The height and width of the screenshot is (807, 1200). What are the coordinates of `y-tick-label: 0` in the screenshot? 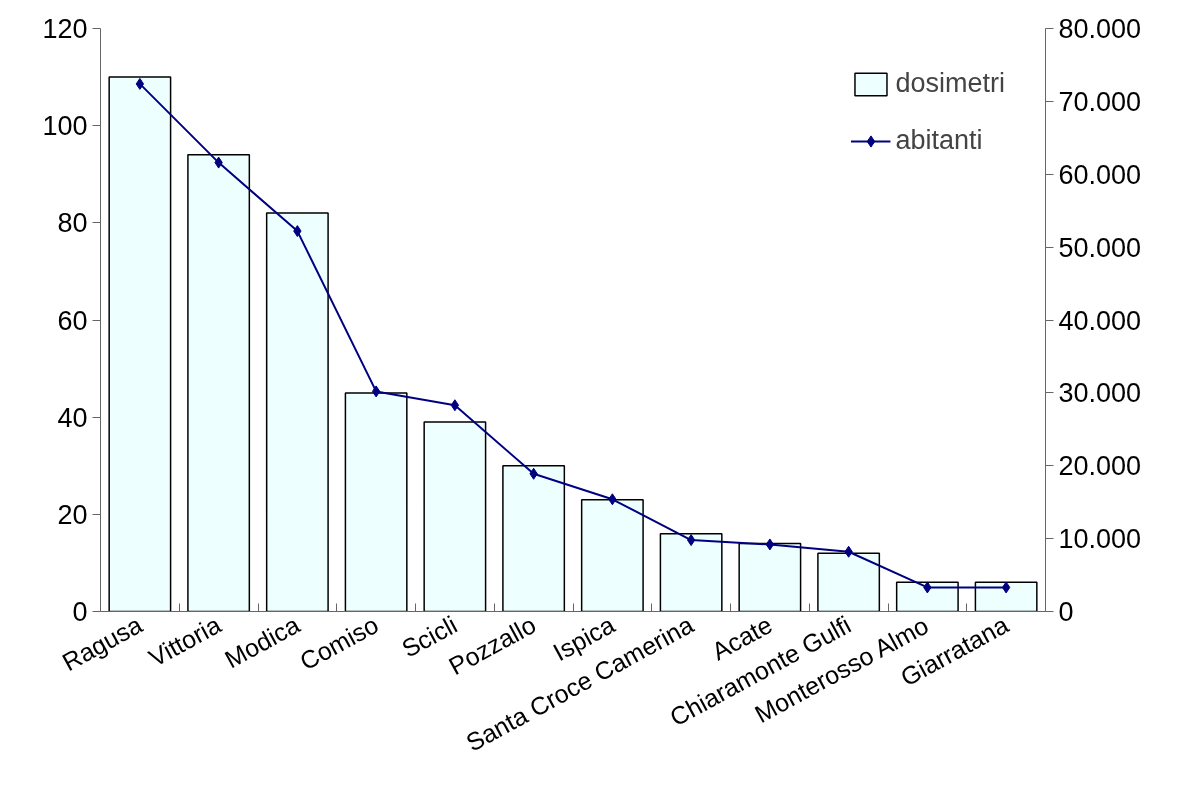 It's located at (80, 612).